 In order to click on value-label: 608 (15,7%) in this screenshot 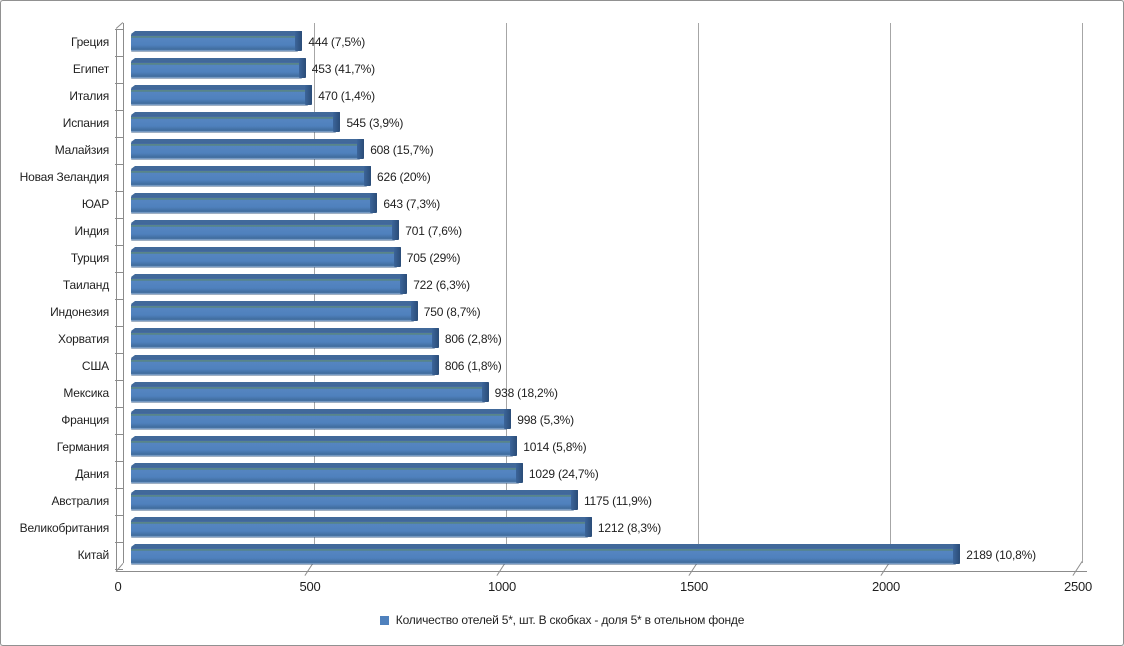, I will do `click(402, 150)`.